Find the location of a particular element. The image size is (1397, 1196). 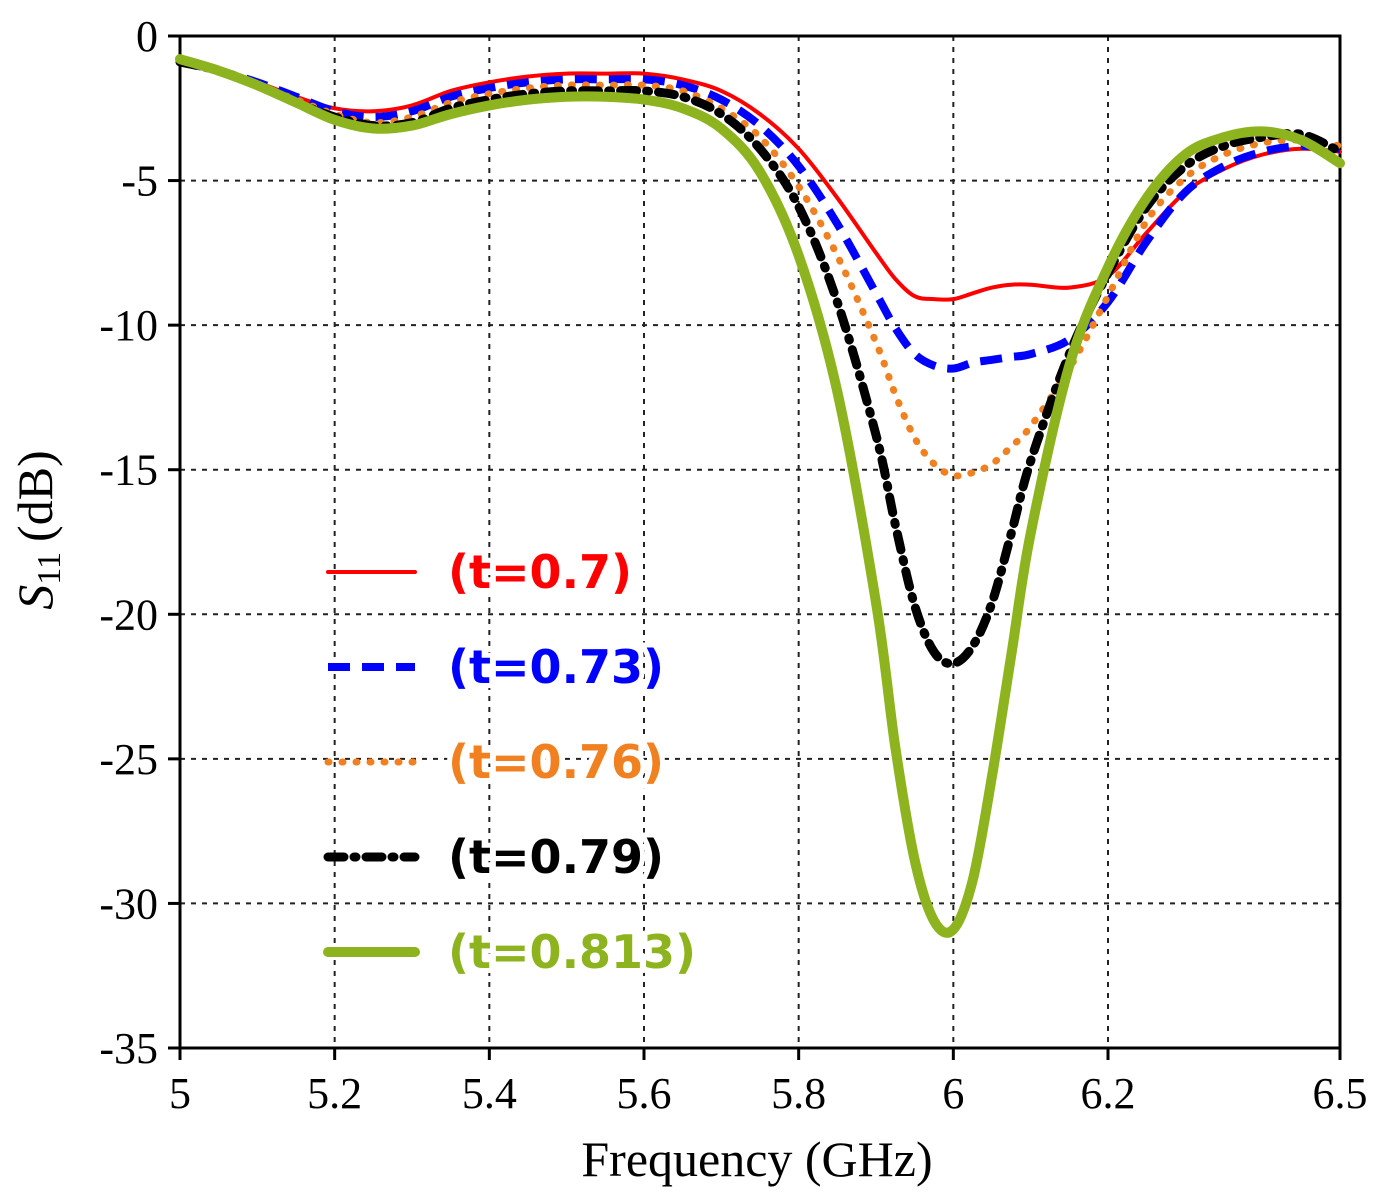

svg-text:S11(dB): S11 (dB) is located at coordinates (37, 529).